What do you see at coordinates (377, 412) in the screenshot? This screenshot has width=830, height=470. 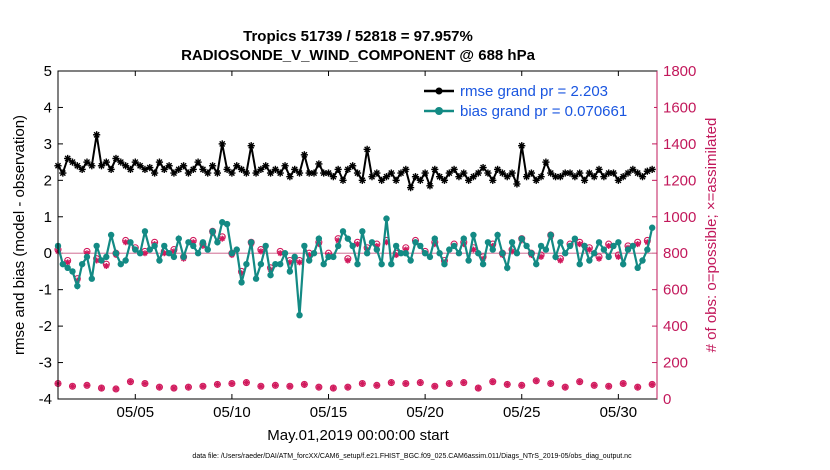 I see `x-tick-labels: 05/05 05/10 05/15 05/20 05/25 05/30` at bounding box center [377, 412].